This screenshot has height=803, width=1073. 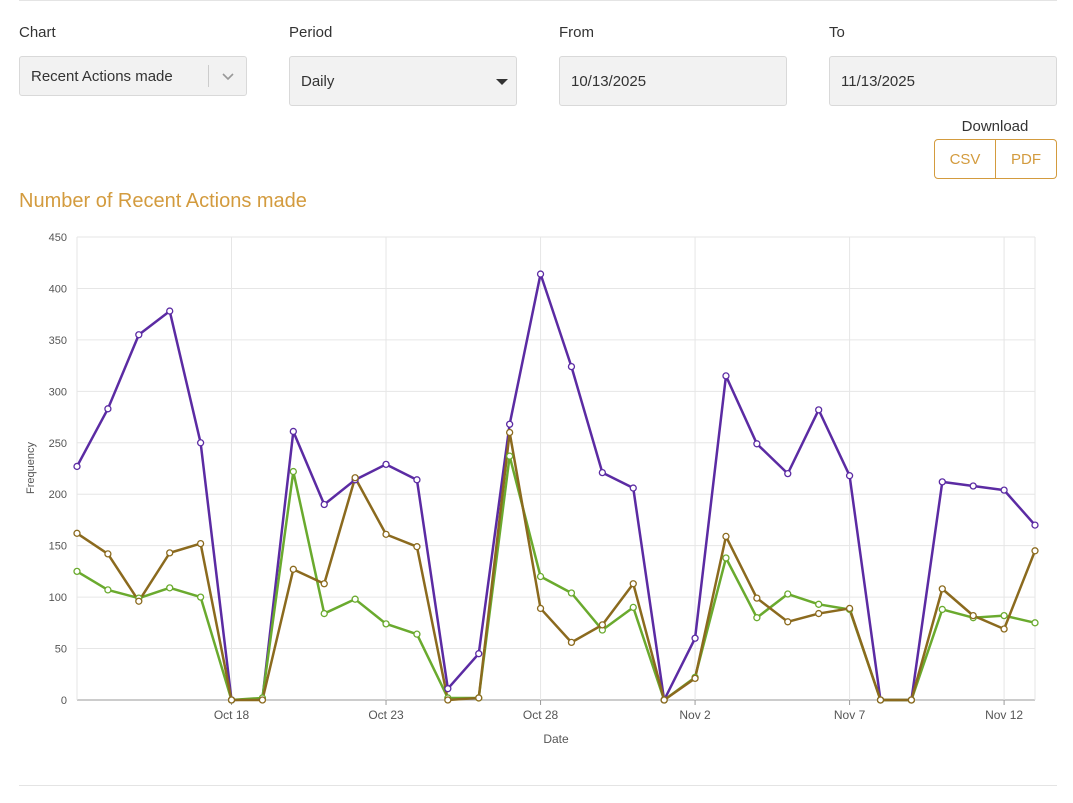 What do you see at coordinates (850, 715) in the screenshot?
I see `x-tick-label: Nov 7` at bounding box center [850, 715].